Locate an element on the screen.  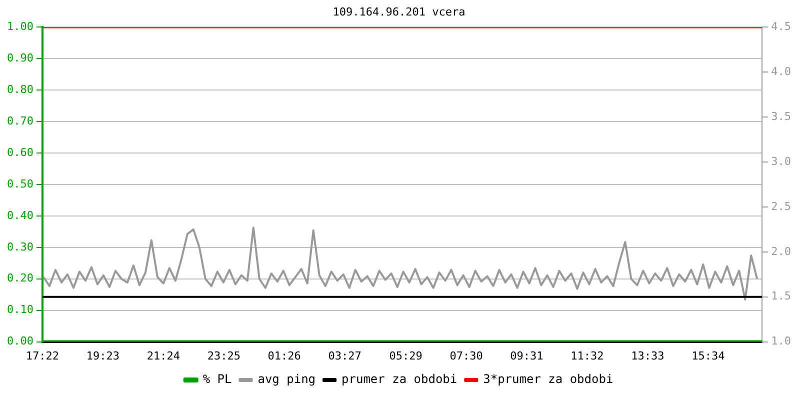
y2-tick-label: 1.0 is located at coordinates (781, 341).